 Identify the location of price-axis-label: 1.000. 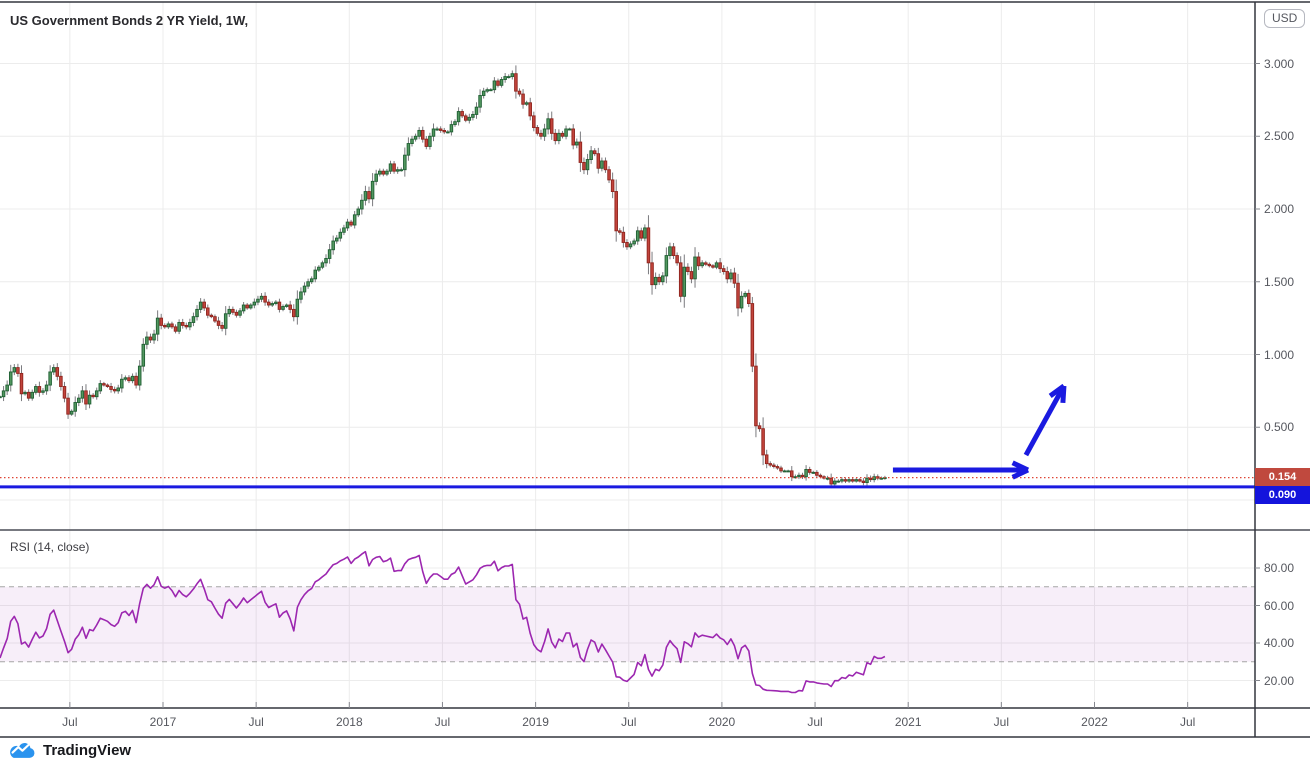
(1279, 354).